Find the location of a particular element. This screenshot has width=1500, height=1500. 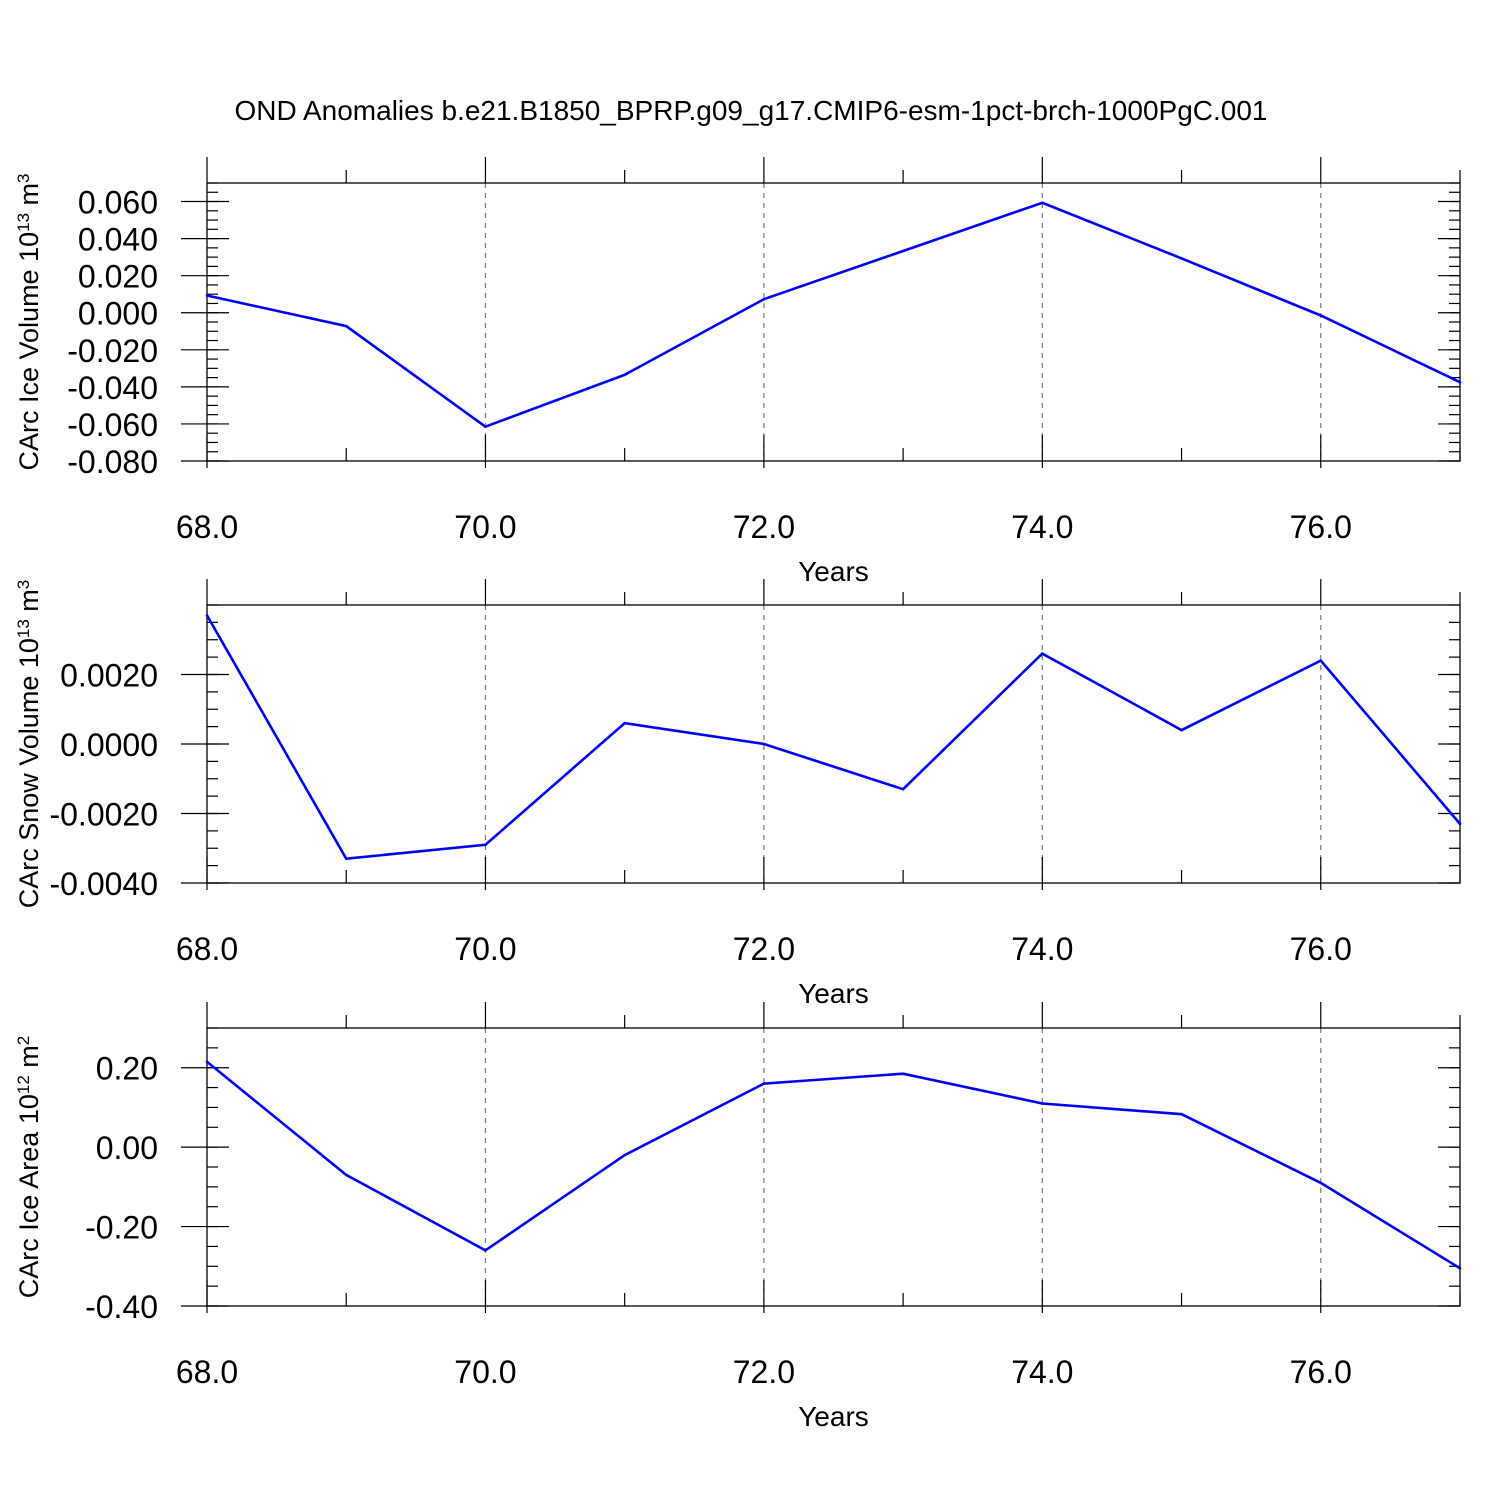

y-tick-label: -0.020 is located at coordinates (112, 351).